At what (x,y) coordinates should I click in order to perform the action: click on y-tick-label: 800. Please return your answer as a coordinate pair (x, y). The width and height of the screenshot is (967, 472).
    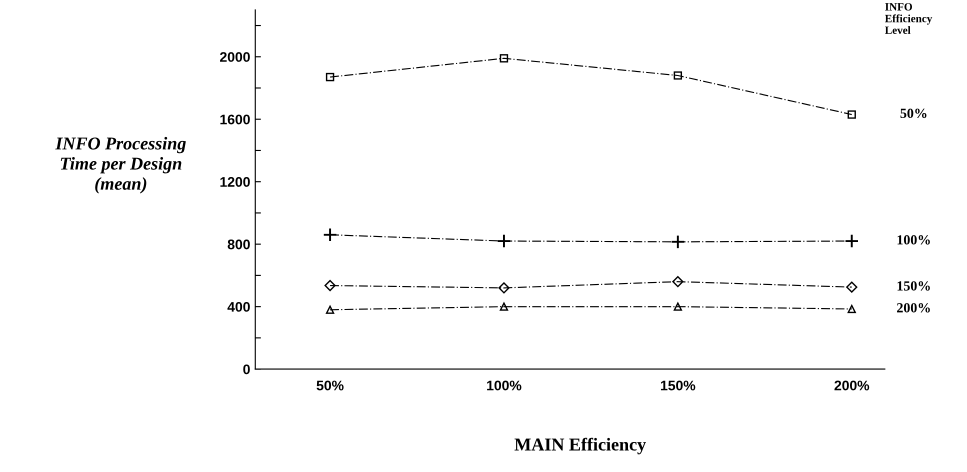
    Looking at the image, I should click on (239, 245).